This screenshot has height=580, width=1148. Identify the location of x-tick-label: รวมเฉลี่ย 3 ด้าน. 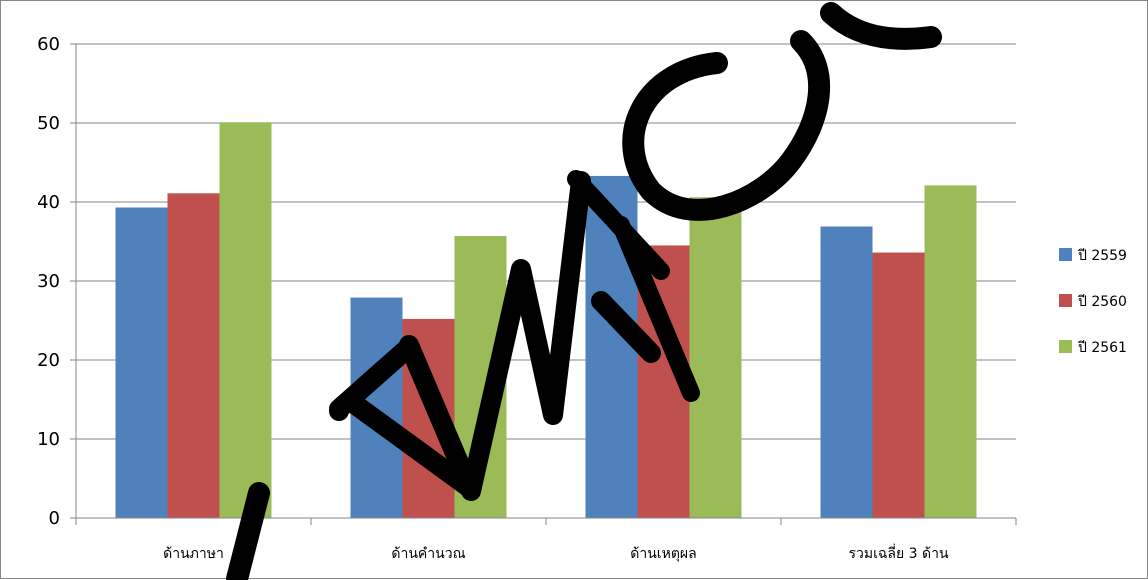
(898, 553).